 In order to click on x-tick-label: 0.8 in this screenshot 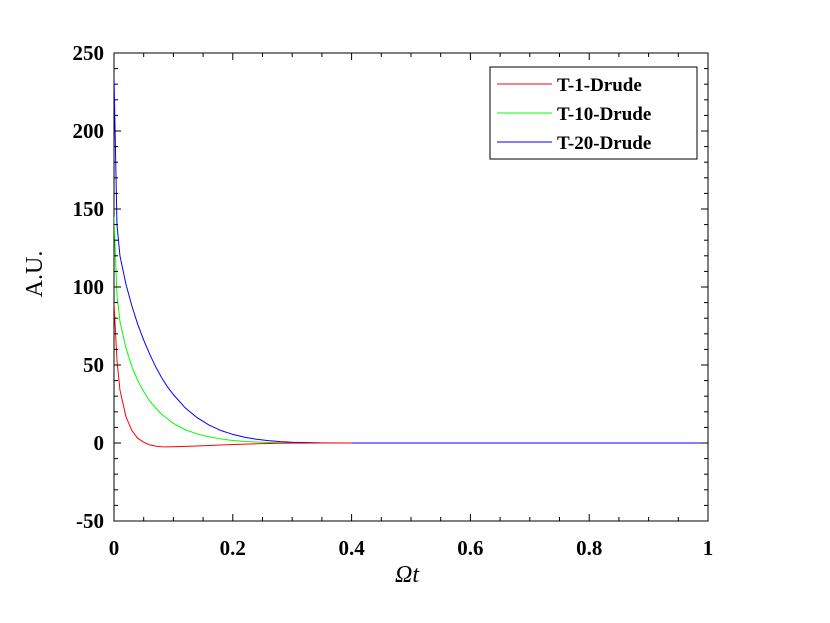, I will do `click(589, 548)`.